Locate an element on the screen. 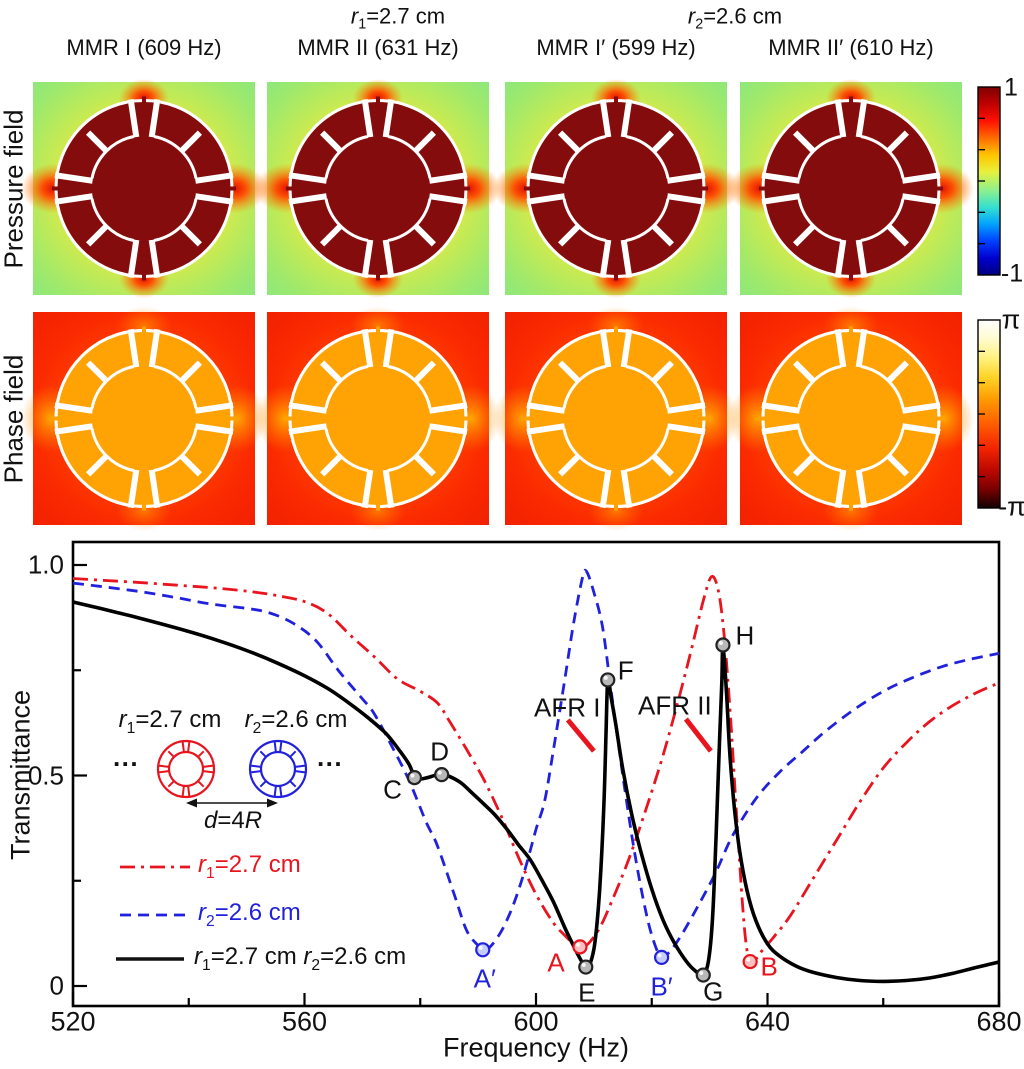  inset-ring2-label: r2=2.6 cm is located at coordinates (296, 721).